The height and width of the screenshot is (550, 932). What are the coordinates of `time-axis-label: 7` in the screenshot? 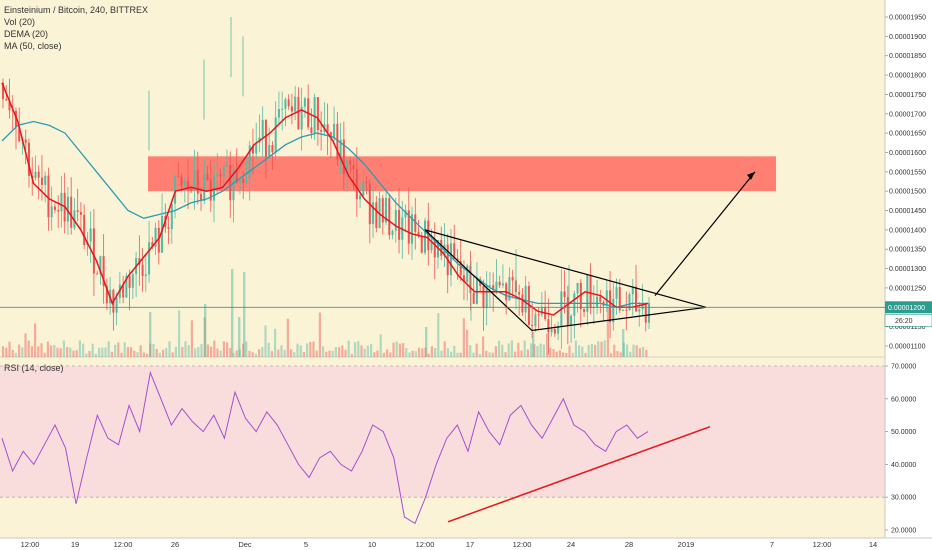 It's located at (772, 544).